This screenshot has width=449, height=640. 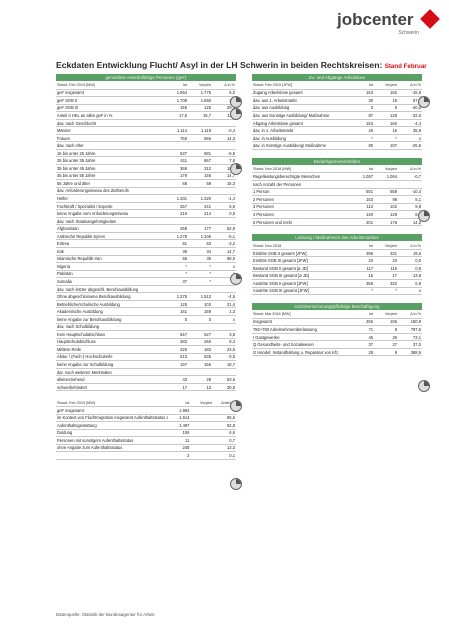 What do you see at coordinates (386, 192) in the screenshot?
I see `cell-value: 559` at bounding box center [386, 192].